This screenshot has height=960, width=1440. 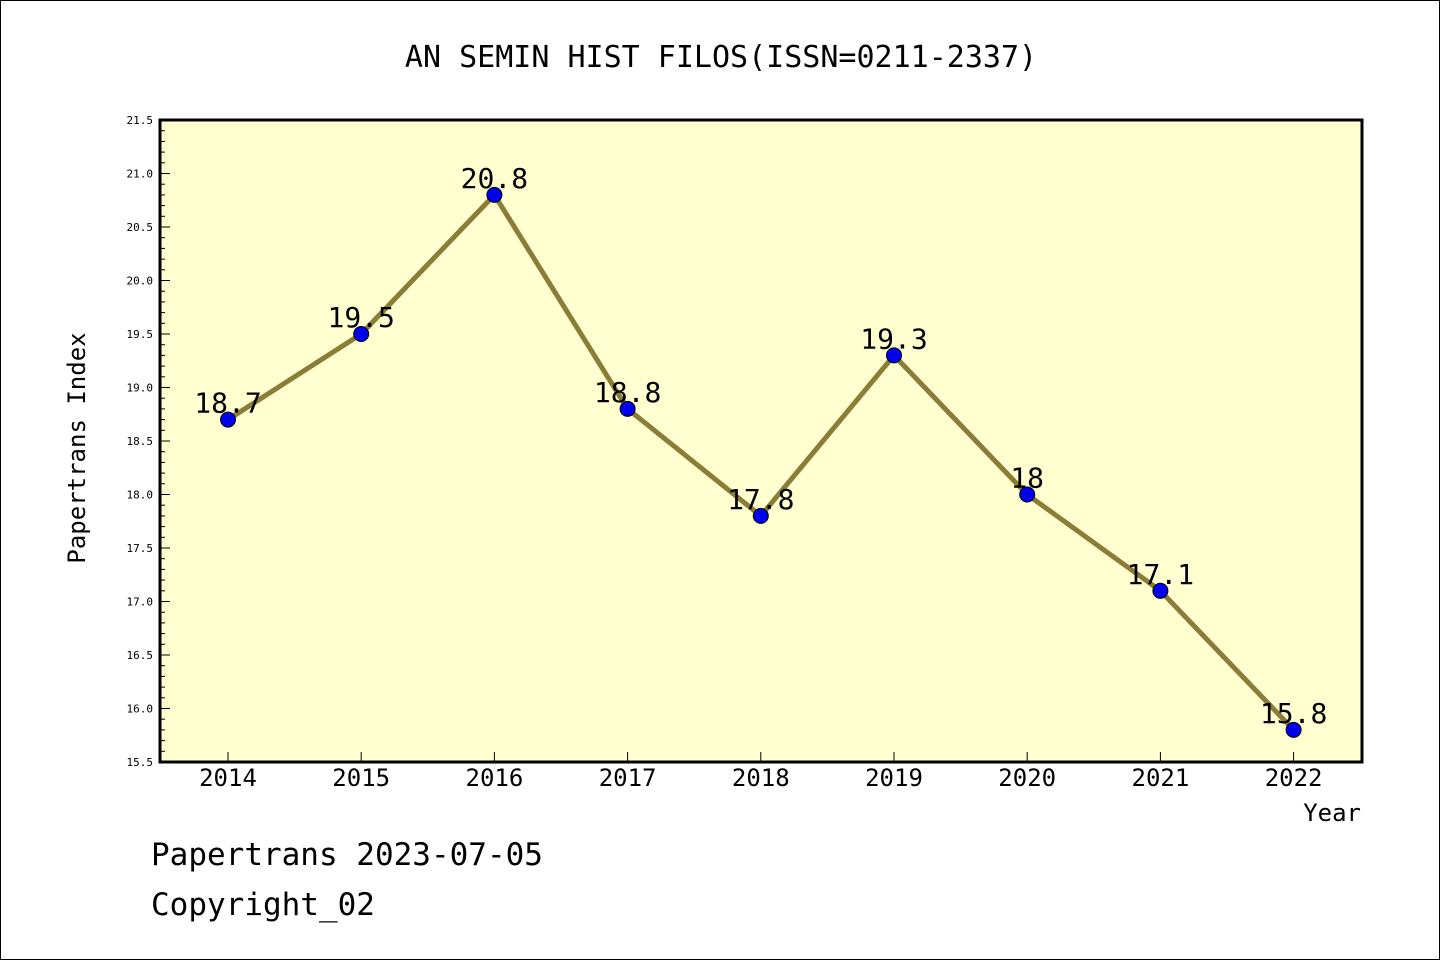 I want to click on x-tick-label: 2014, so click(x=228, y=778).